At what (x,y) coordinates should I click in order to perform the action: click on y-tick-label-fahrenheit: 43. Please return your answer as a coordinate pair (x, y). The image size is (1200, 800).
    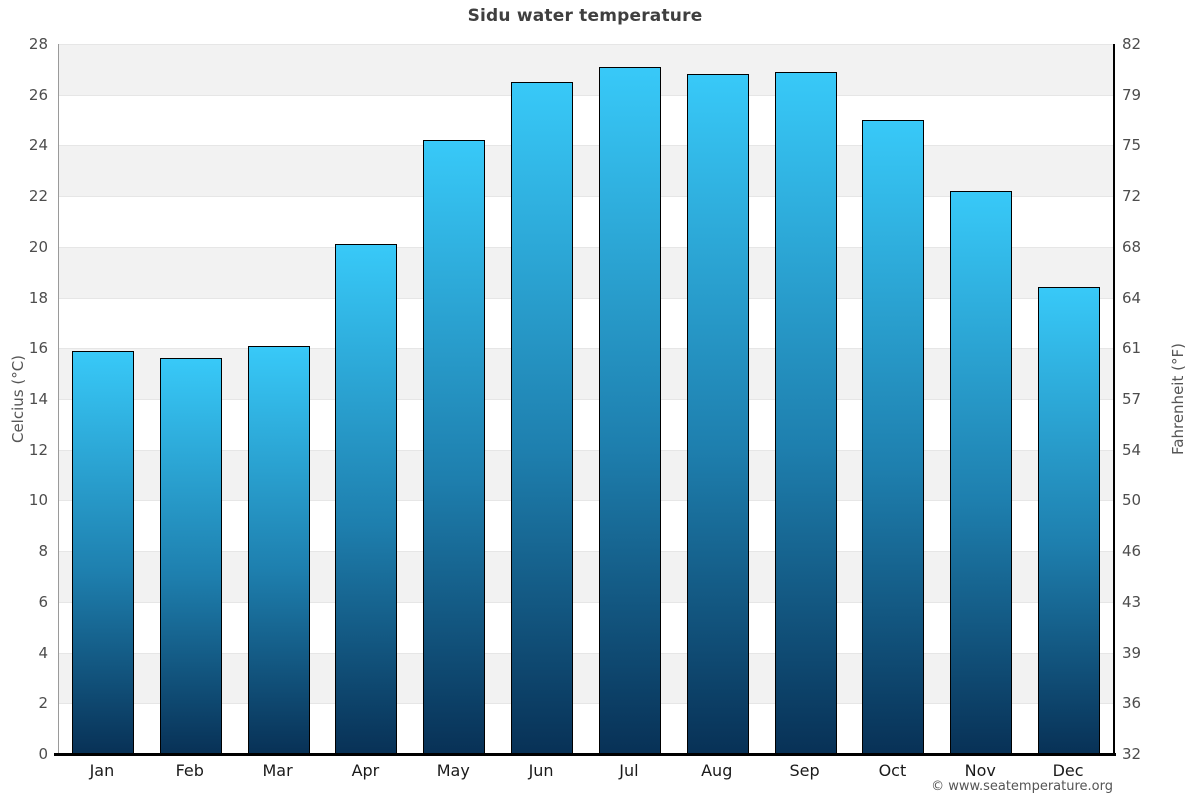
    Looking at the image, I should click on (1132, 601).